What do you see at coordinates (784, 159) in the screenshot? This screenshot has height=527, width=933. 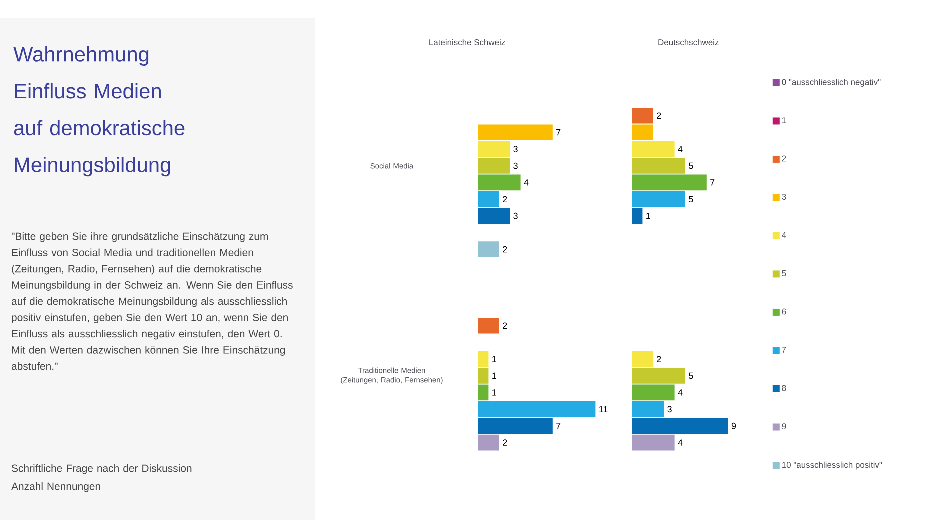 I see `legend-label: 2` at bounding box center [784, 159].